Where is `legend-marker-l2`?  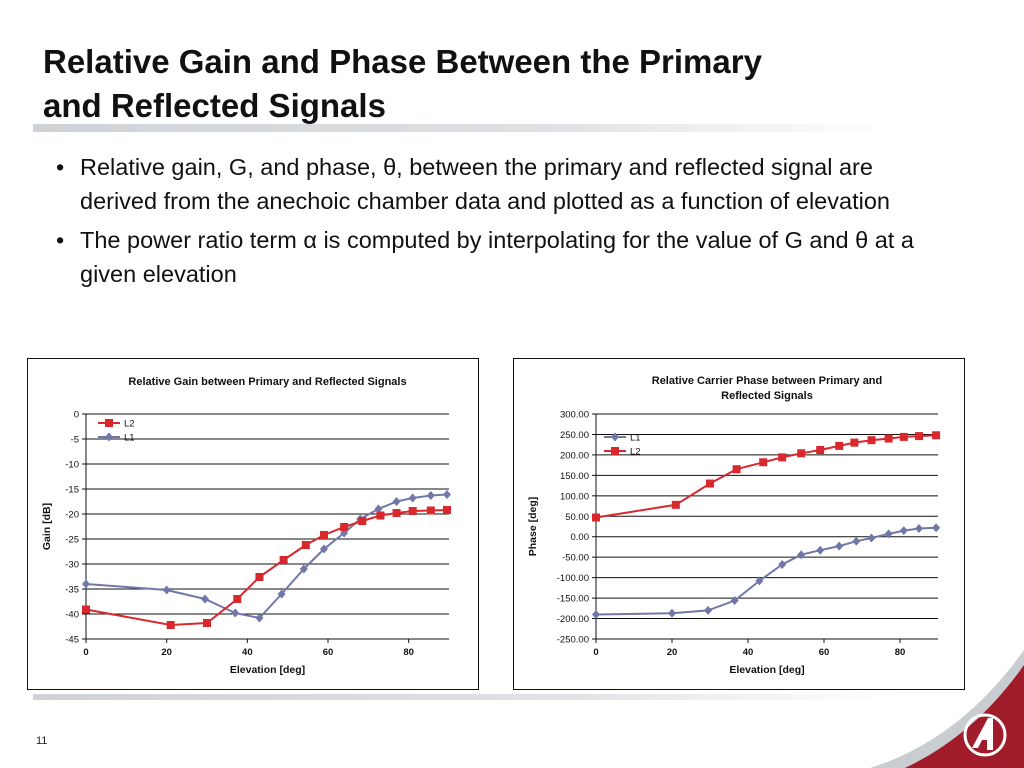 legend-marker-l2 is located at coordinates (615, 451).